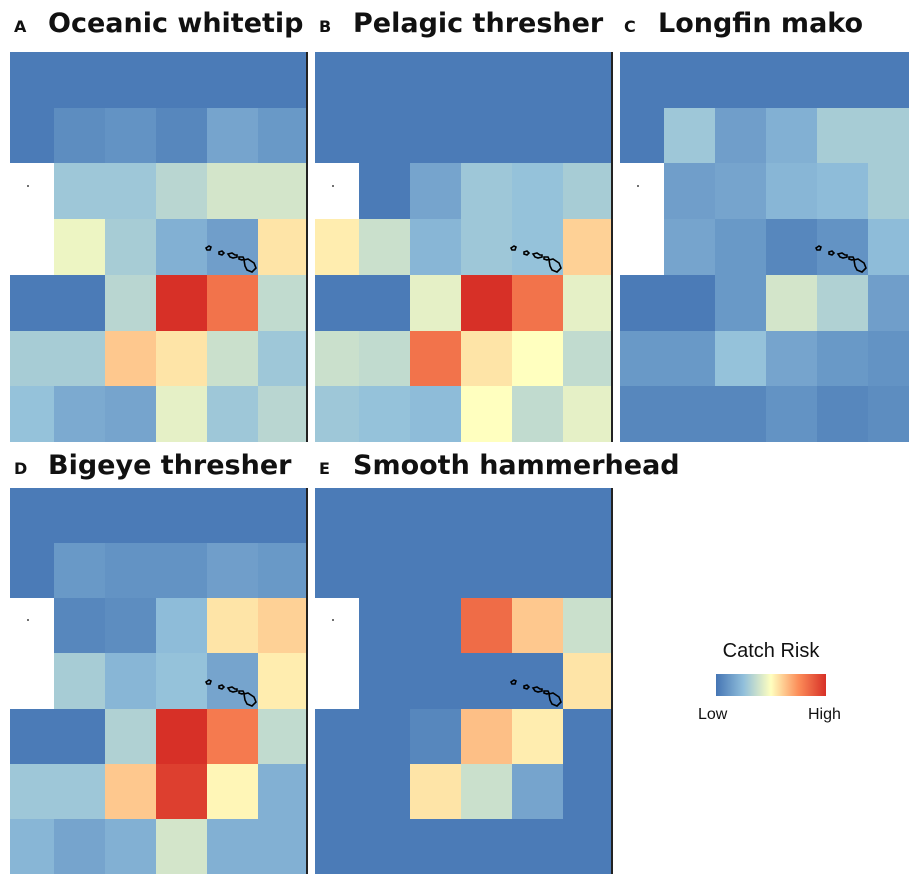  Describe the element at coordinates (761, 23) in the screenshot. I see `panel-title: Longfin mako` at that location.